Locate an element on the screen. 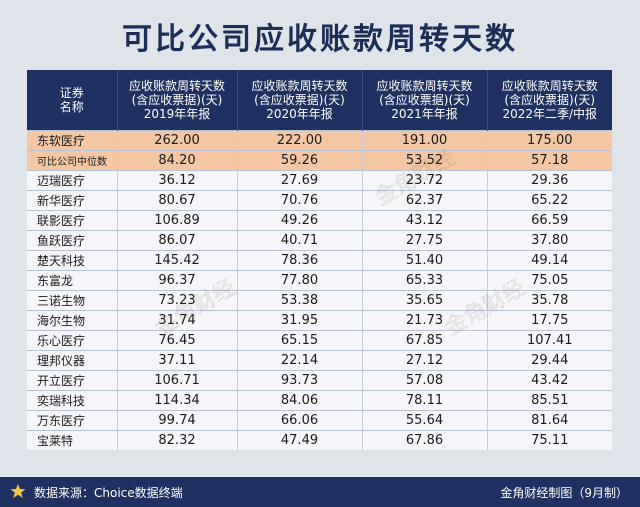 The image size is (640, 507). page-title: 可比公司应收账款周转天数 is located at coordinates (320, 39).